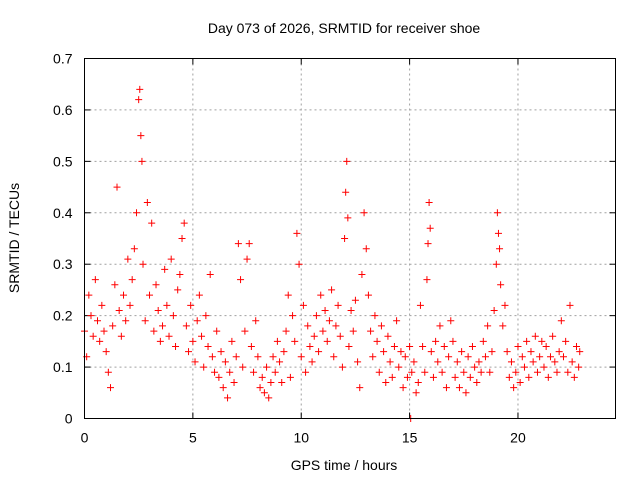 This screenshot has height=480, width=640. What do you see at coordinates (63, 161) in the screenshot?
I see `y-tick-label: 0.5` at bounding box center [63, 161].